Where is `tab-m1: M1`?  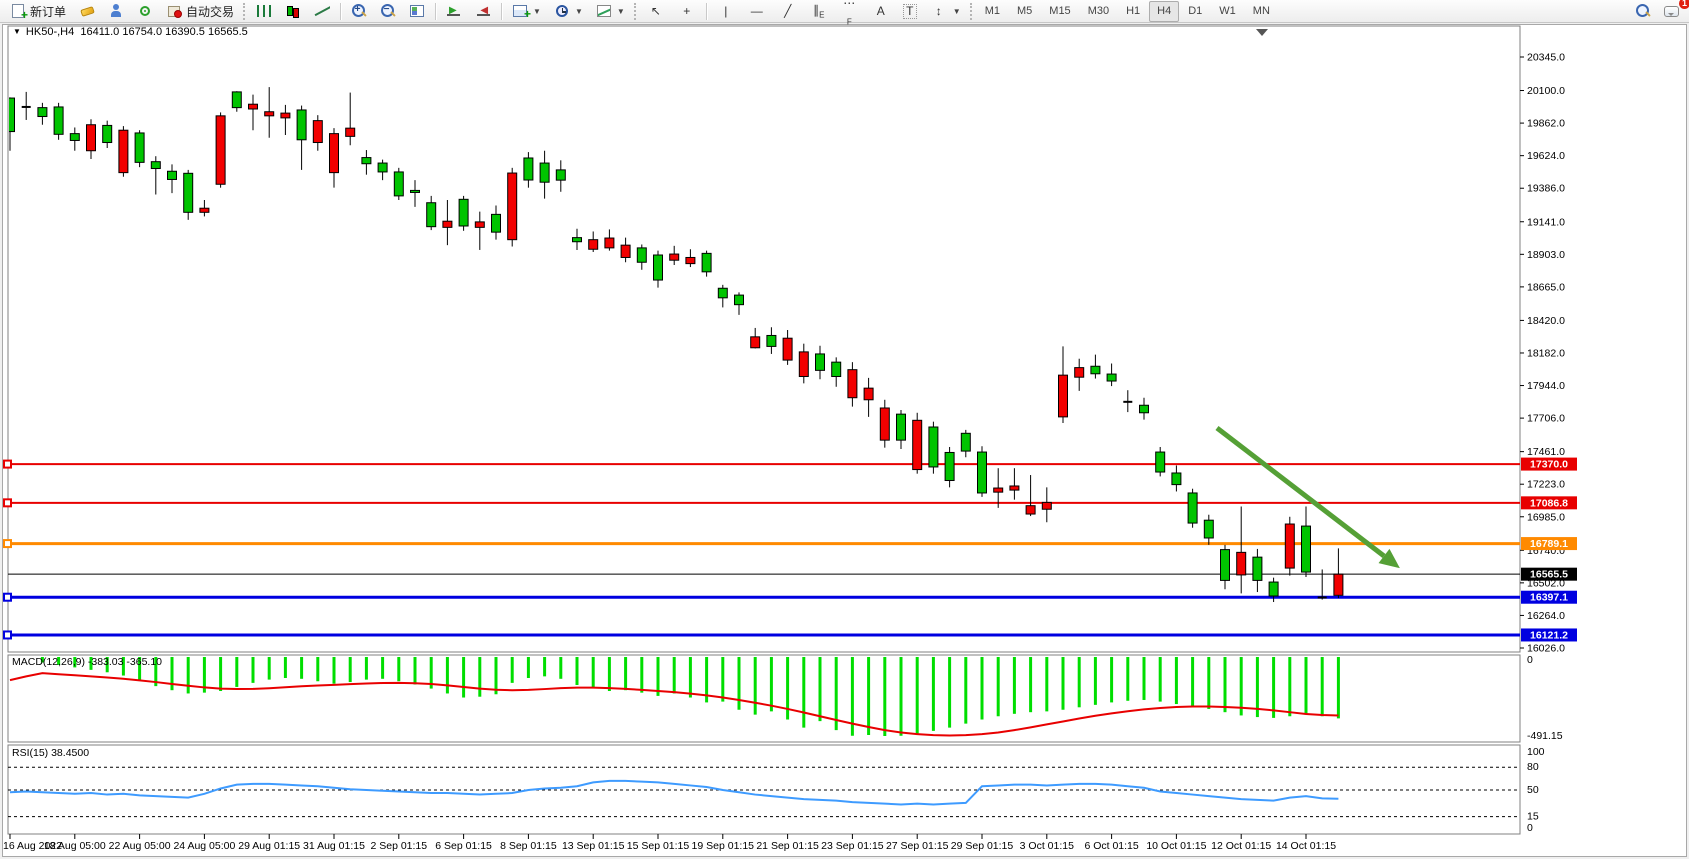 tab-m1: M1 is located at coordinates (992, 11).